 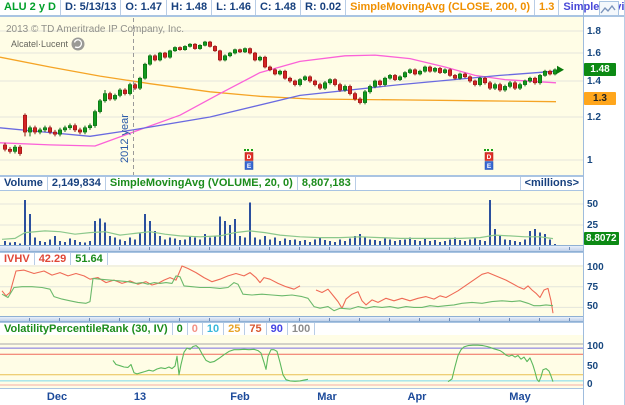 What do you see at coordinates (291, 362) in the screenshot?
I see `vpr-pane` at bounding box center [291, 362].